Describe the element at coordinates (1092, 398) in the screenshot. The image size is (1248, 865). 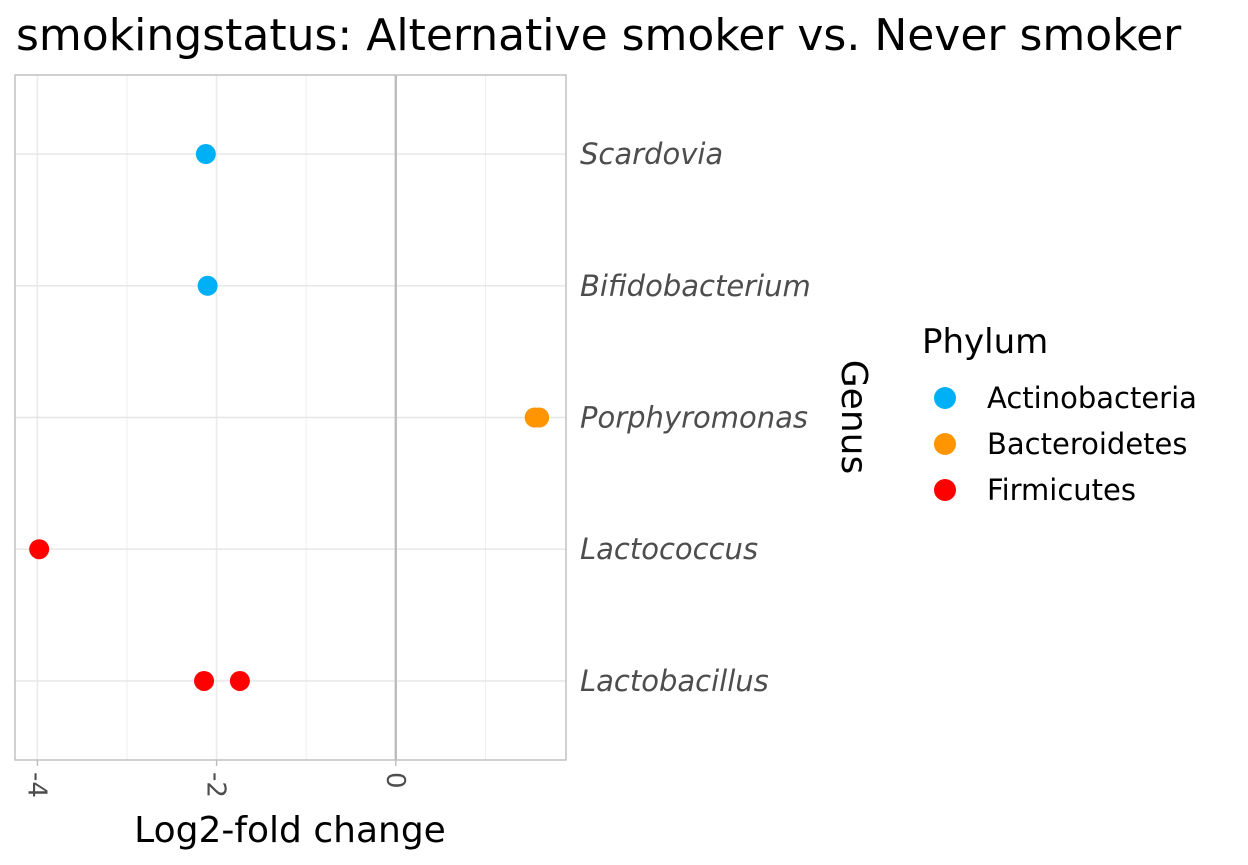
I see `legend-label: Actinobacteria` at that location.